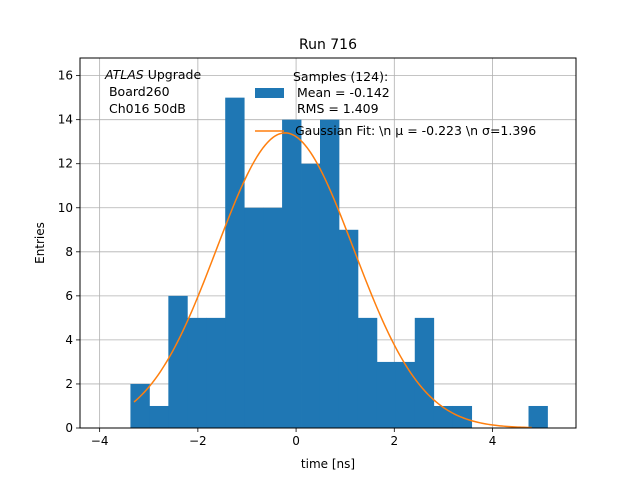 The width and height of the screenshot is (640, 480). What do you see at coordinates (65, 208) in the screenshot?
I see `y-tick-label: 10` at bounding box center [65, 208].